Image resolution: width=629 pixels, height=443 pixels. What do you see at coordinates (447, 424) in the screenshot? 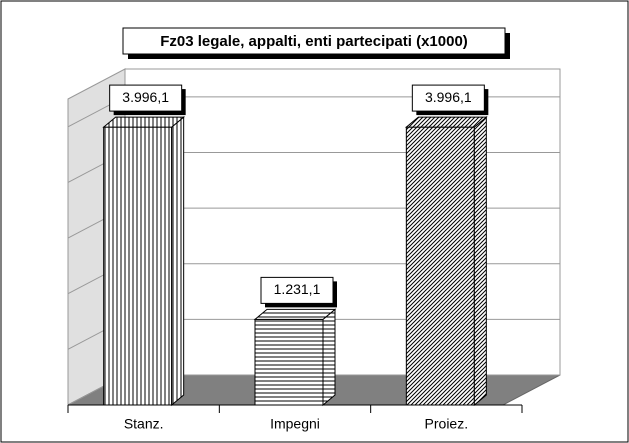
I see `x-tick-label: Proiez.` at bounding box center [447, 424].